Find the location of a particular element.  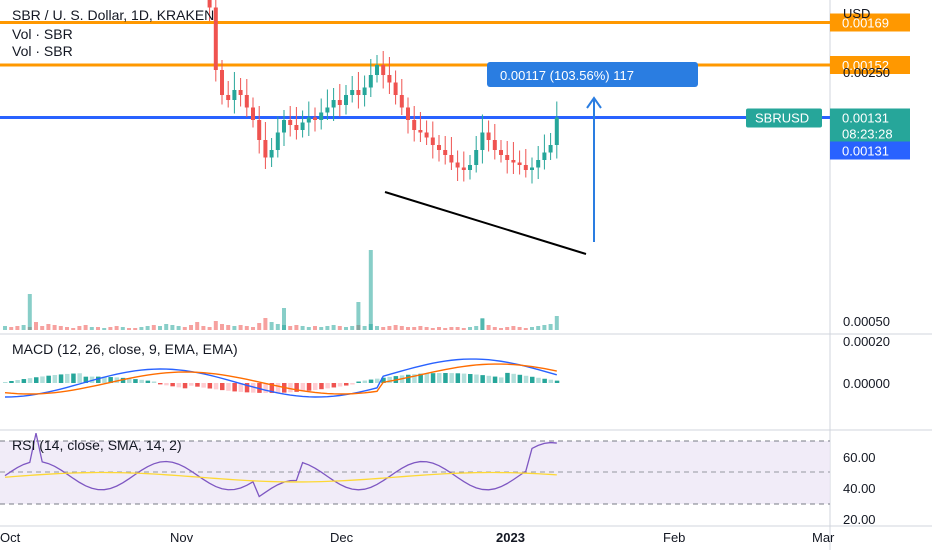

measure-label: 0.00117 (103.56%) 117 is located at coordinates (567, 75).